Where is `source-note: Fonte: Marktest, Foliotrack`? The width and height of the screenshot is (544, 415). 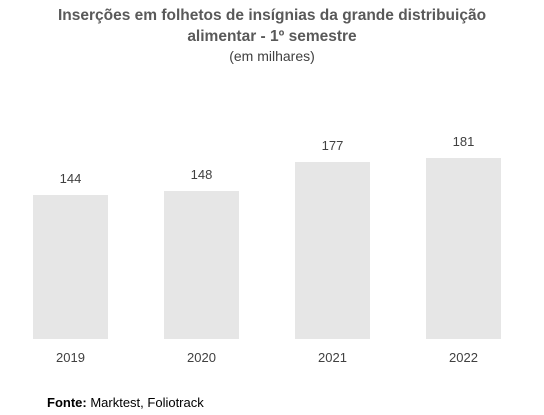 source-note: Fonte: Marktest, Foliotrack is located at coordinates (125, 402).